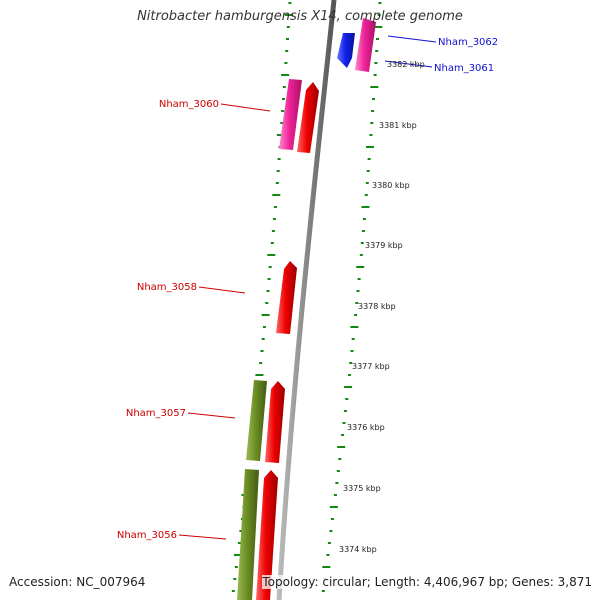 The width and height of the screenshot is (600, 600). What do you see at coordinates (464, 68) in the screenshot?
I see `gene-label-nham-3061: Nham_3061` at bounding box center [464, 68].